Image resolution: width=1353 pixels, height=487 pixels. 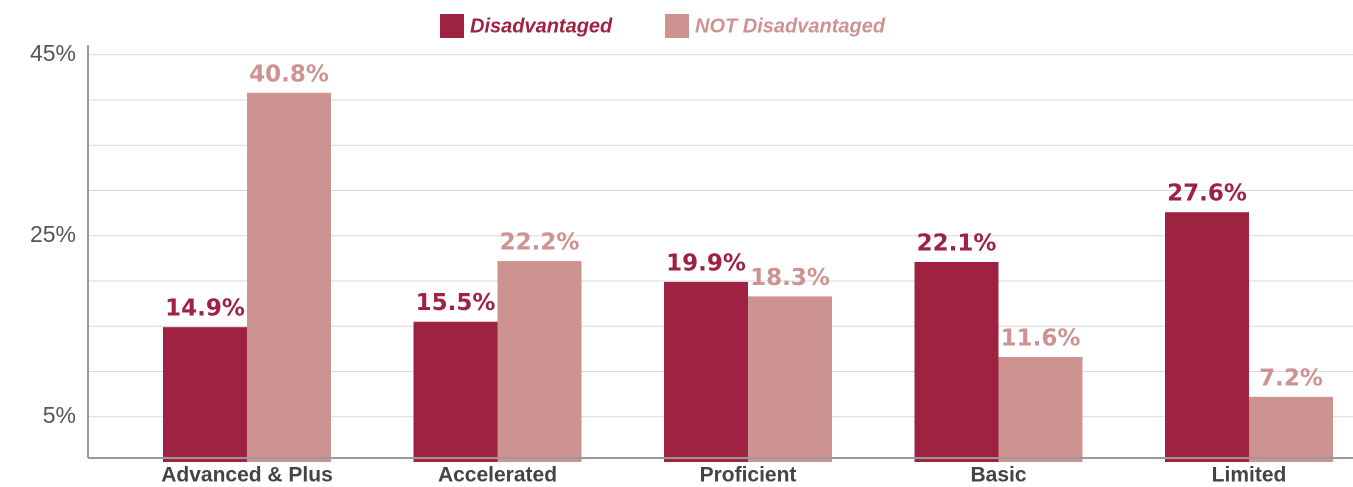 I want to click on y-tick-label: 5%, so click(x=59, y=415).